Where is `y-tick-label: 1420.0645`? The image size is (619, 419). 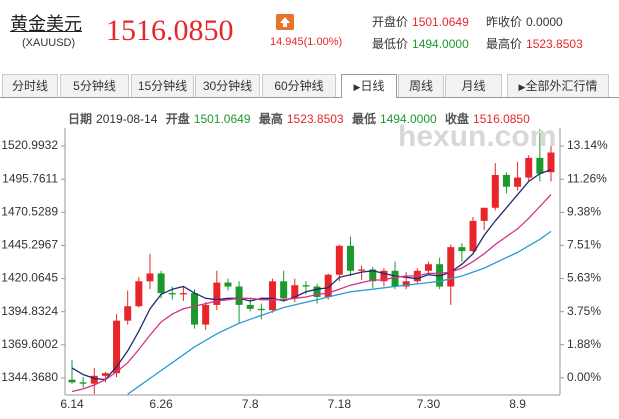
y-tick-label: 1420.0645 is located at coordinates (29, 278).